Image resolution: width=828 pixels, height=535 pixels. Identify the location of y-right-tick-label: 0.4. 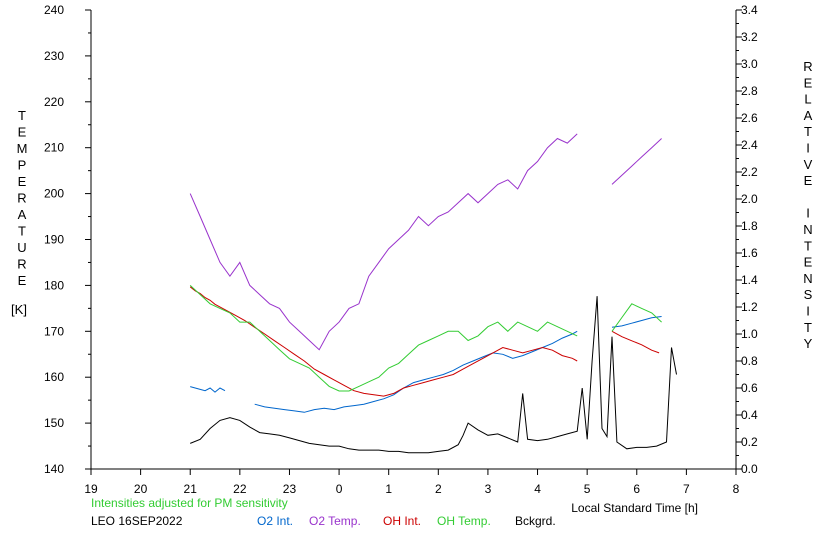
(749, 415).